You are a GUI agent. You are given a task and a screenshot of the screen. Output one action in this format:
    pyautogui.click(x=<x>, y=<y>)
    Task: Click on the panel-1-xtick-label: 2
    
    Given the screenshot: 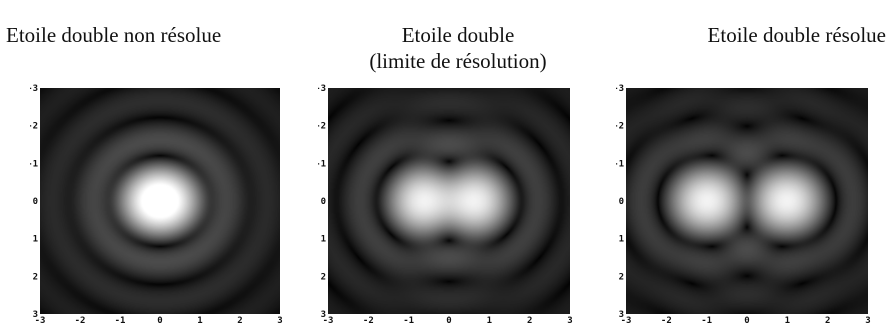 What is the action you would take?
    pyautogui.click(x=239, y=321)
    